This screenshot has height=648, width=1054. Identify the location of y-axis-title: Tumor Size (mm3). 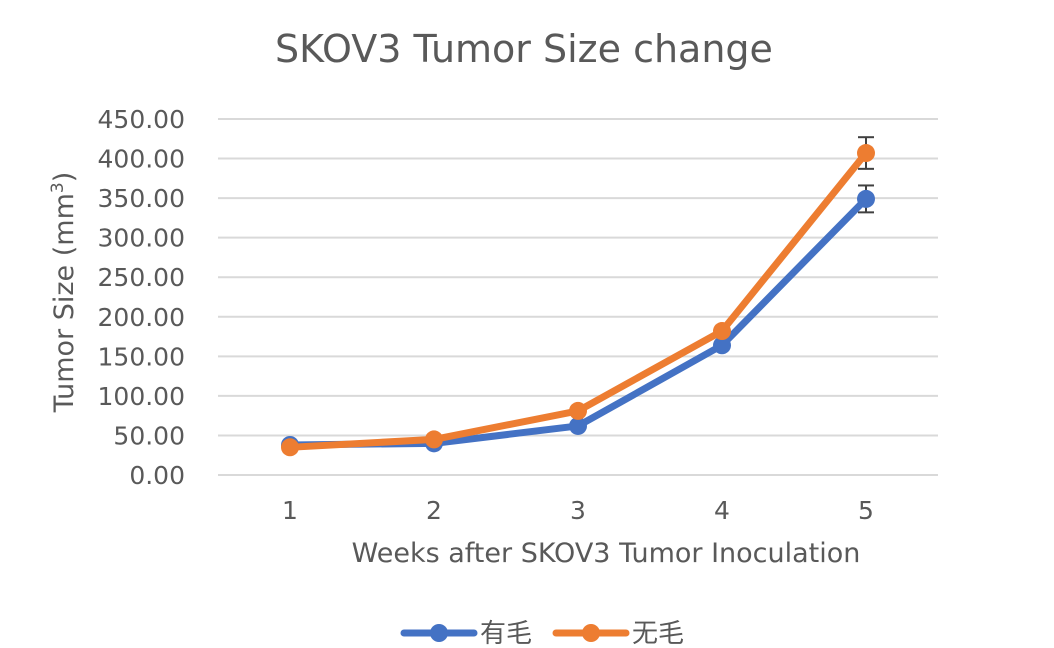
(64, 293).